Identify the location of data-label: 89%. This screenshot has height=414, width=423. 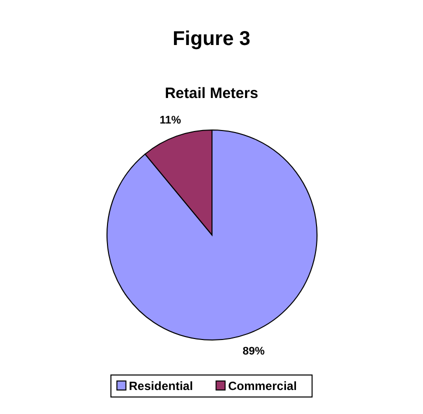
(253, 352).